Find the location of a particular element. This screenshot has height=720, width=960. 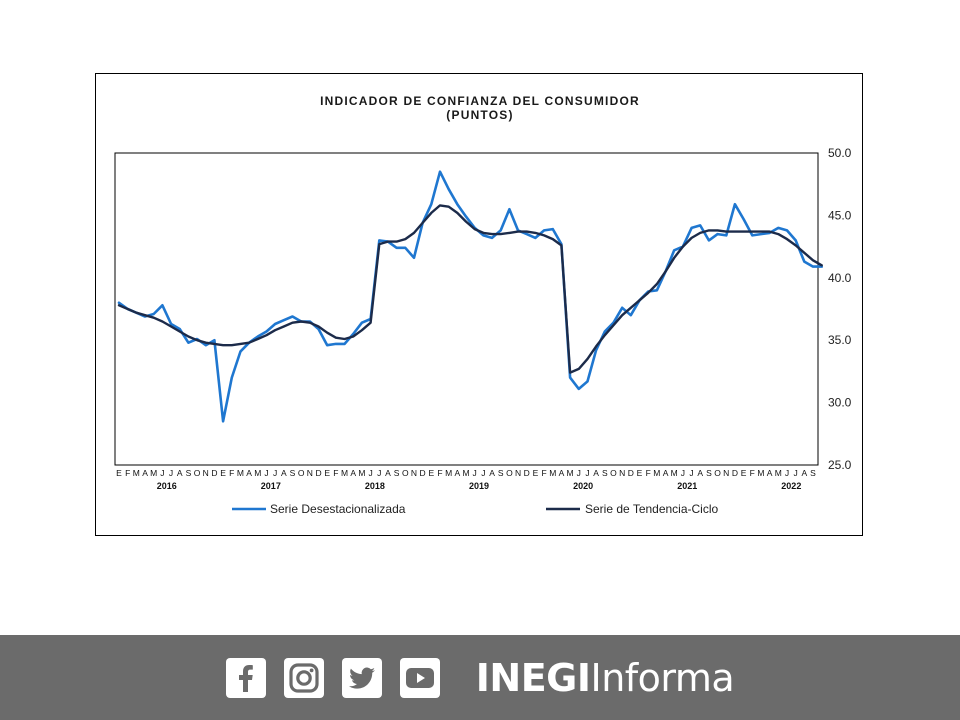

brand-light: Informa is located at coordinates (662, 677).